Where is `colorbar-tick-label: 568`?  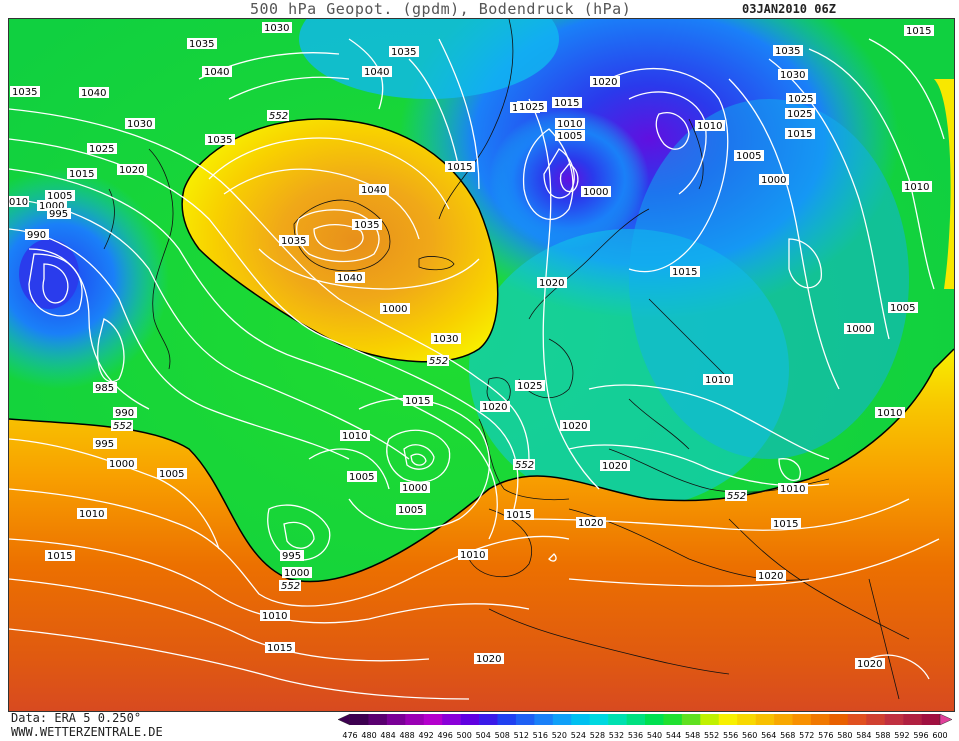 colorbar-tick-label: 568 is located at coordinates (787, 735).